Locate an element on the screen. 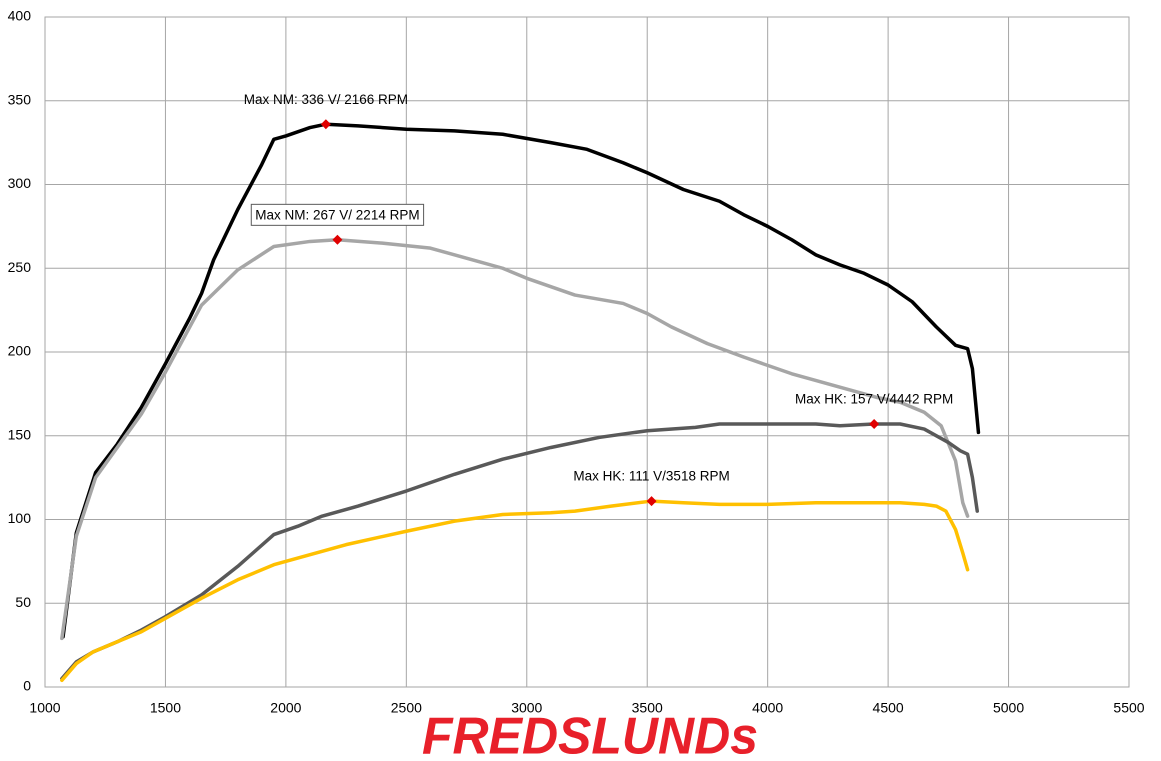  annotation-label: Max NM: 336 V/ 2166 RPM is located at coordinates (326, 99).